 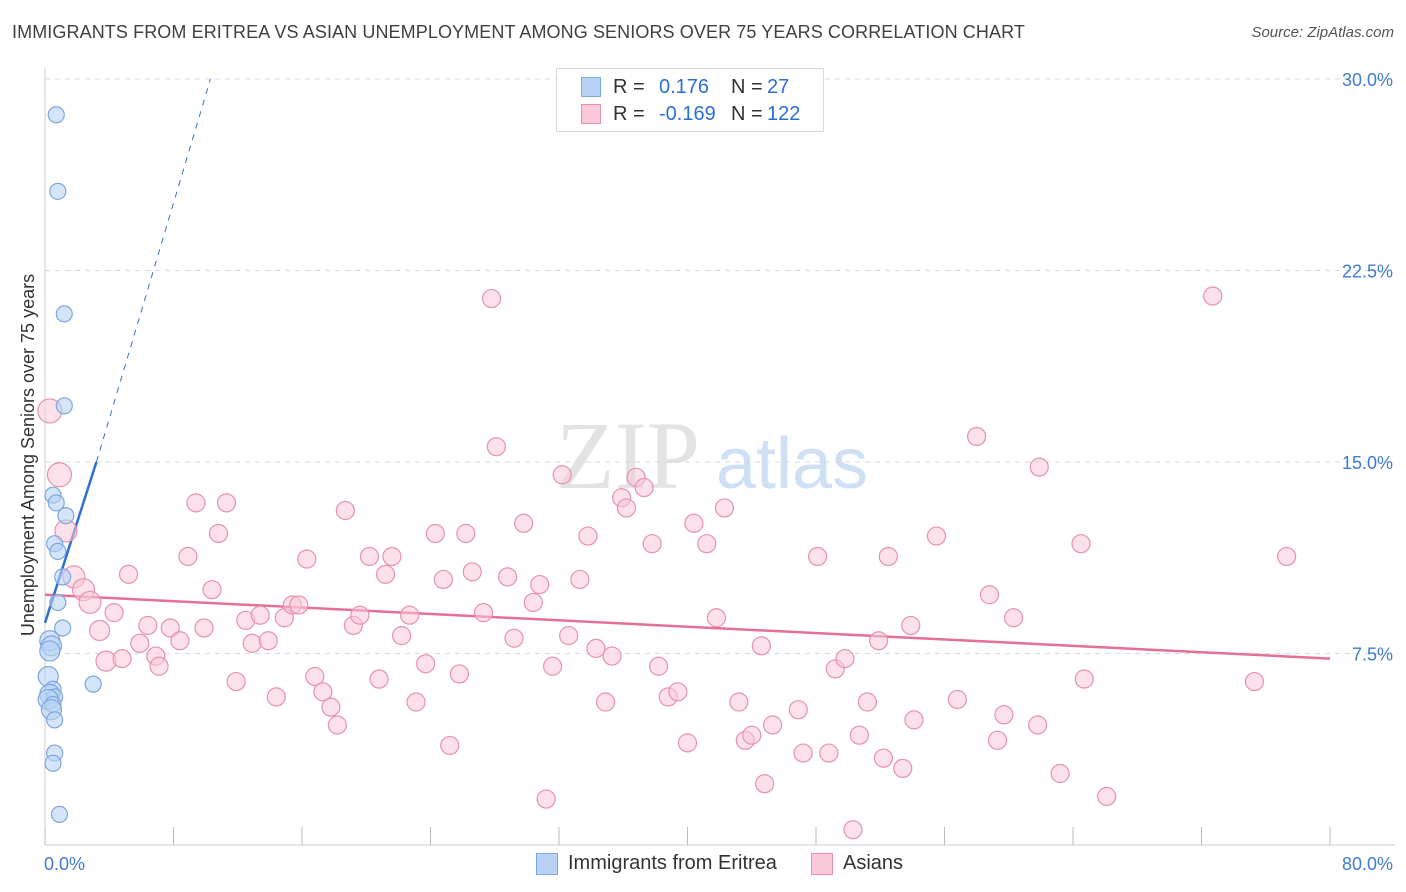 I want to click on bottom-legend-swatch-pink, so click(x=822, y=863).